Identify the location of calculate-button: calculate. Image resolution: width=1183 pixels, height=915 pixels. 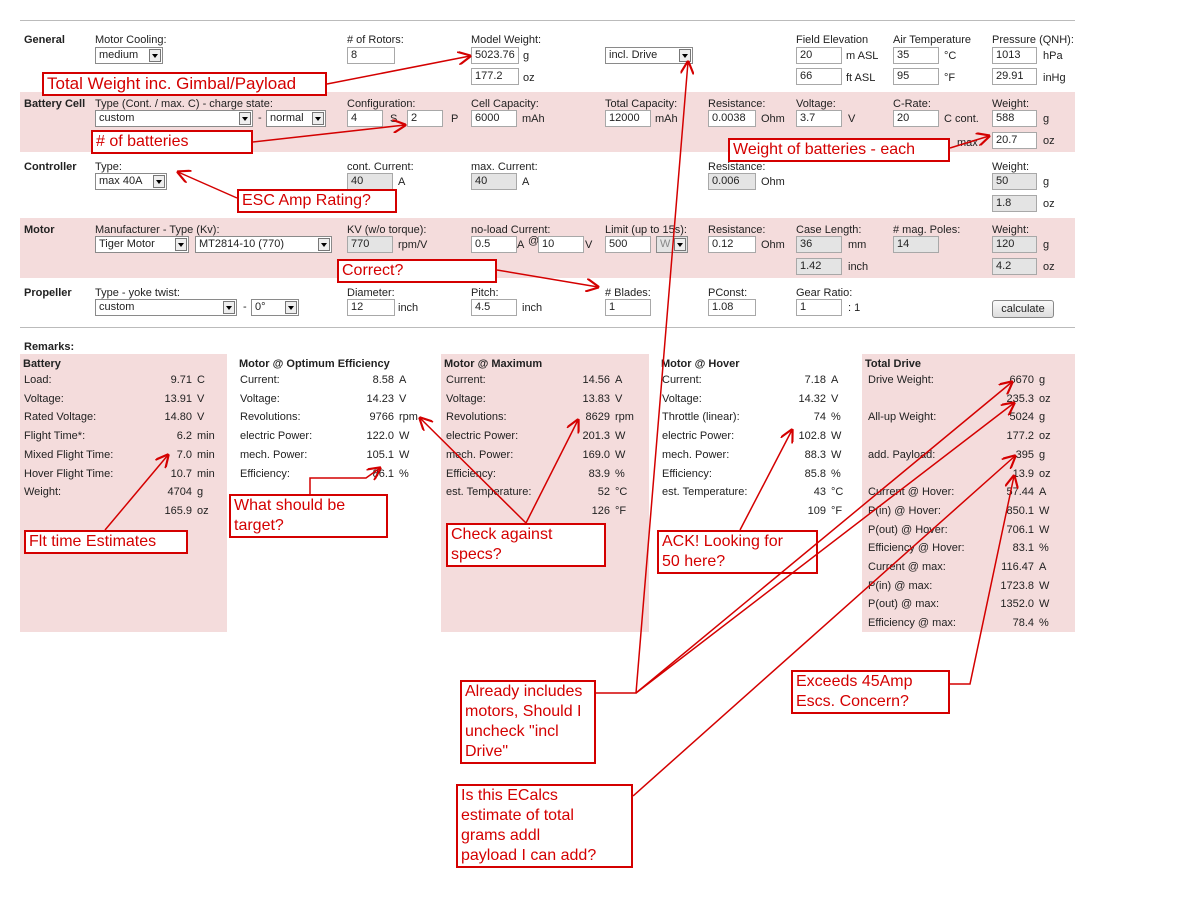
(1023, 309).